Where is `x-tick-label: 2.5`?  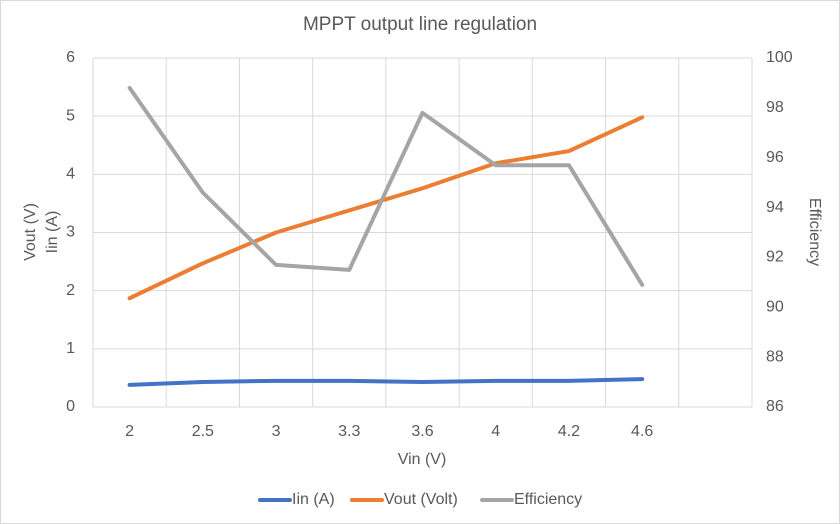 x-tick-label: 2.5 is located at coordinates (203, 431).